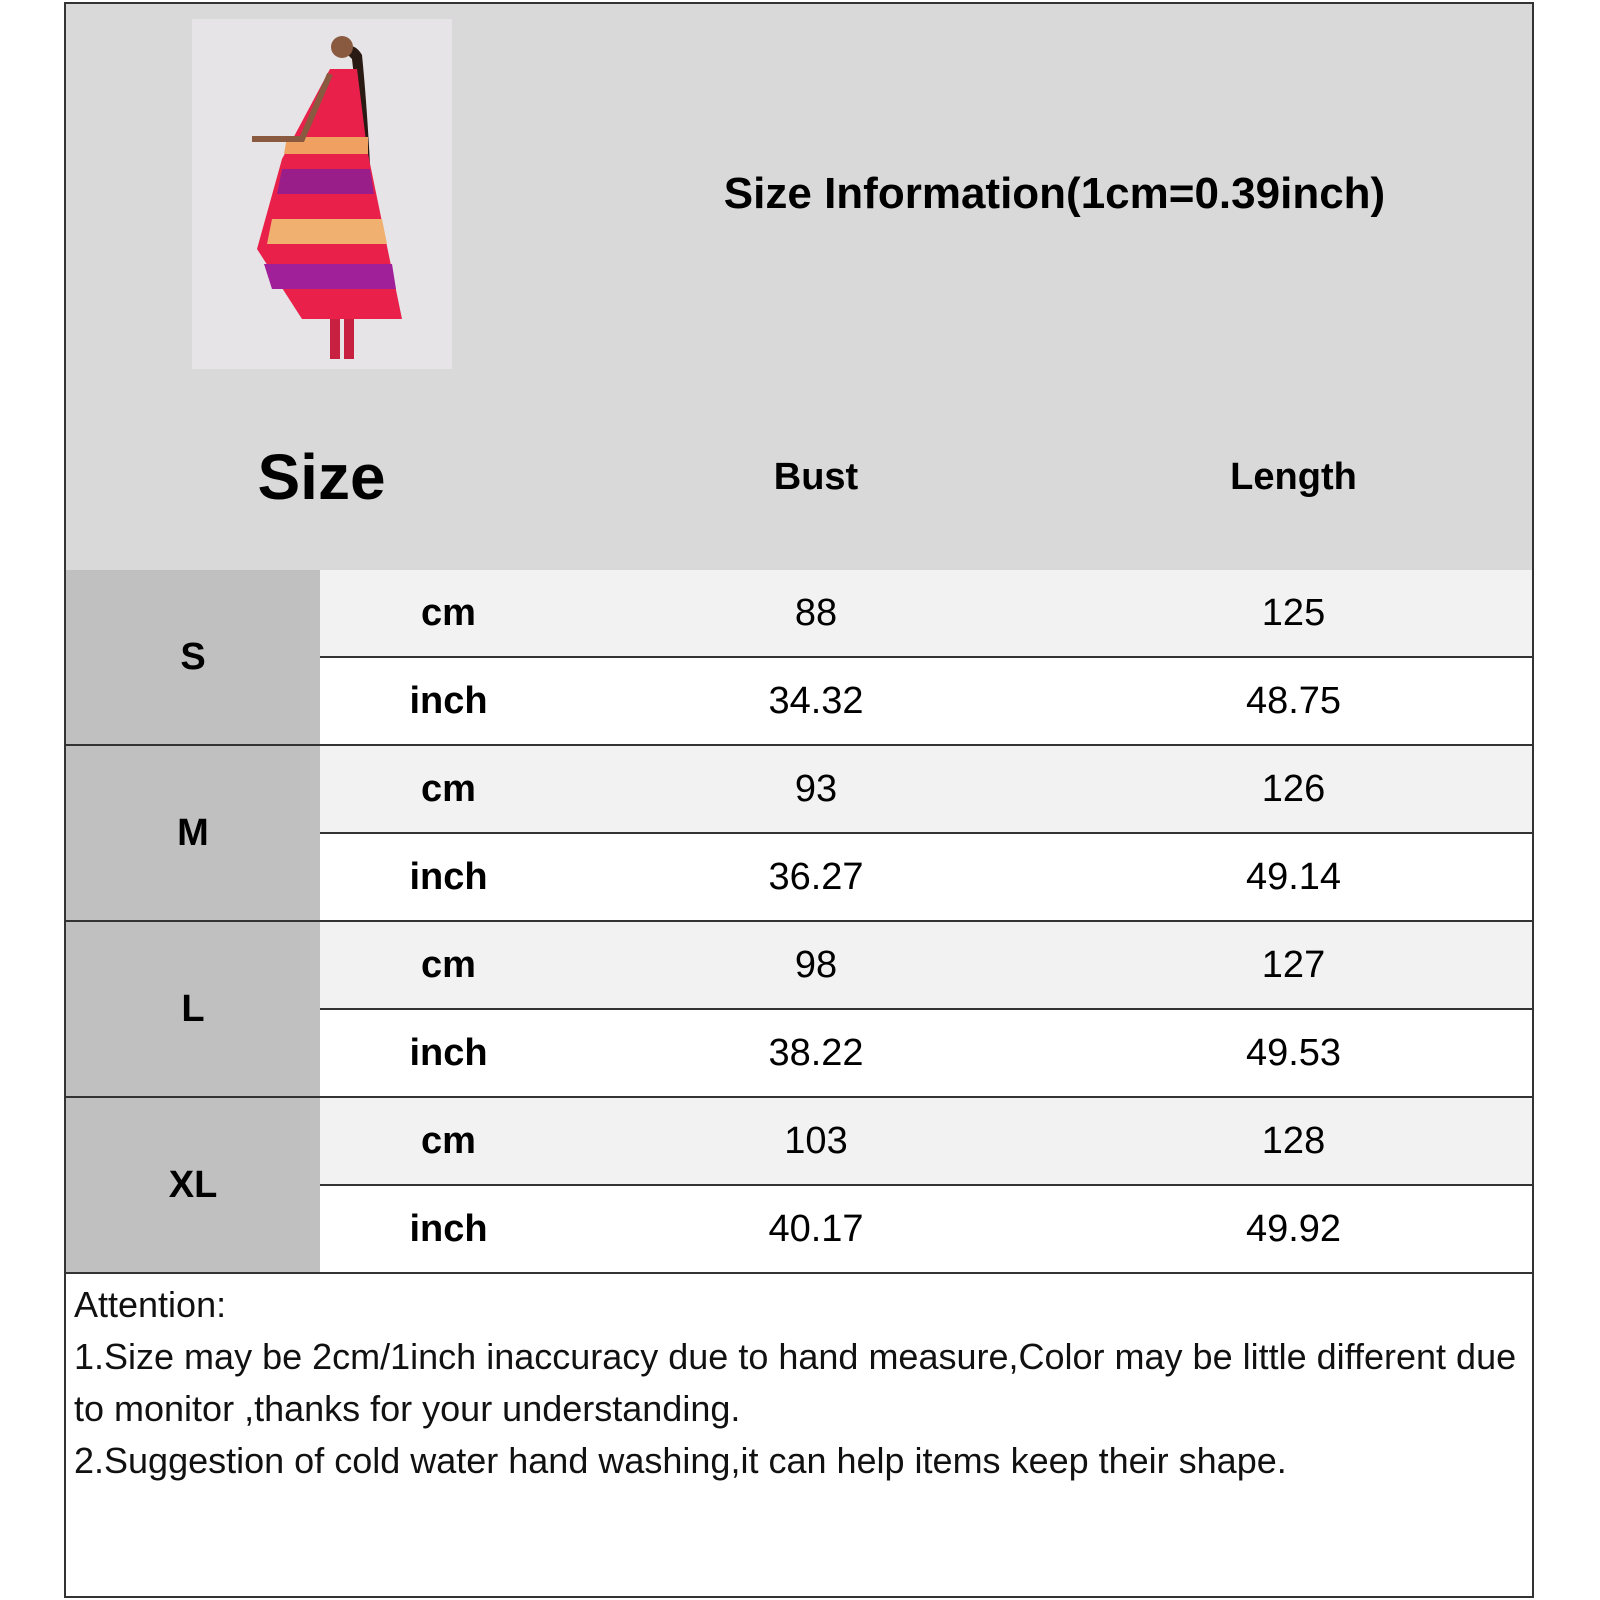 Image resolution: width=1600 pixels, height=1600 pixels. I want to click on length-value: 128, so click(1294, 1142).